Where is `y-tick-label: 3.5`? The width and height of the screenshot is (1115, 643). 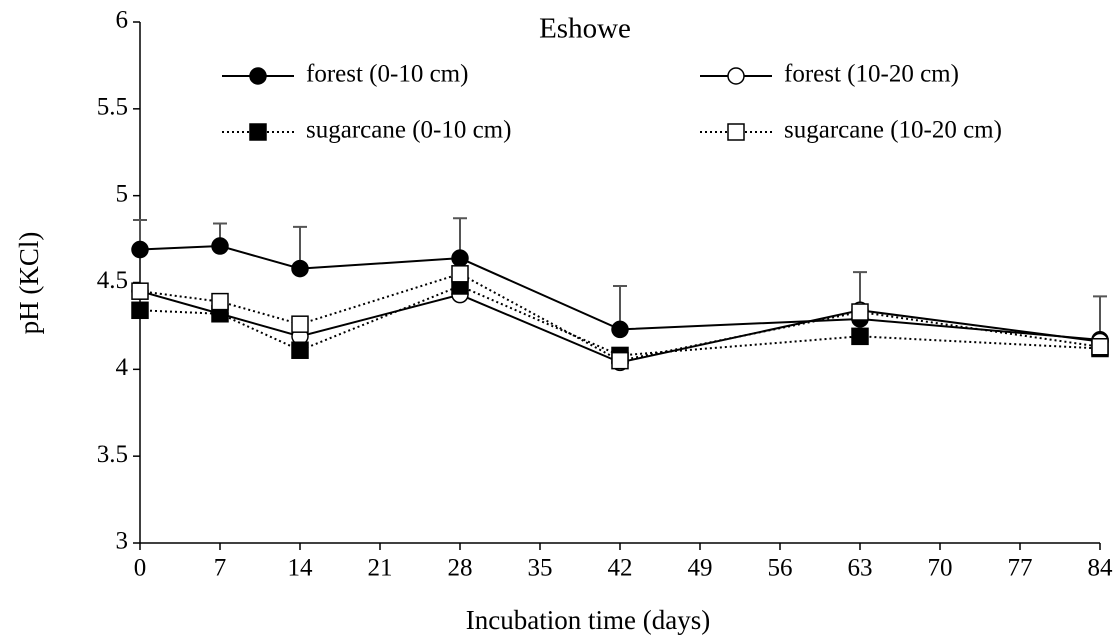
y-tick-label: 3.5 is located at coordinates (112, 454).